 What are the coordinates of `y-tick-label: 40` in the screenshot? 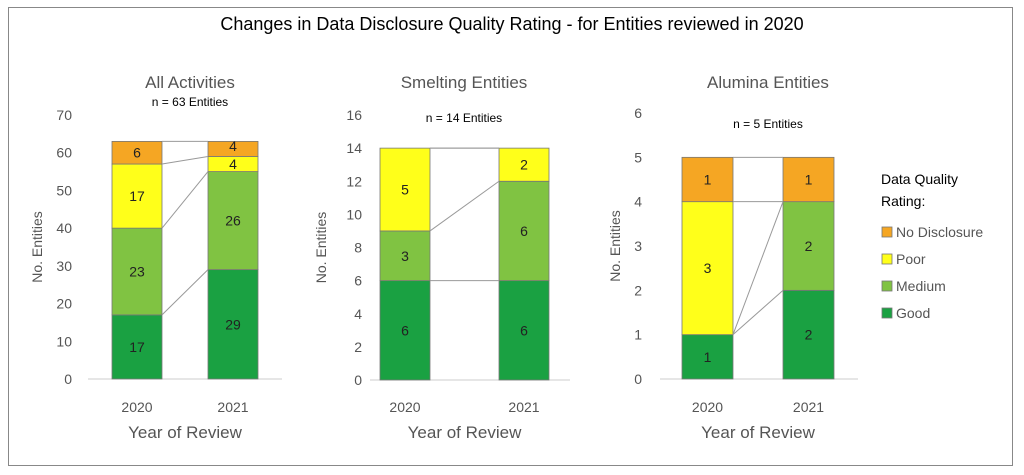 It's located at (64, 228).